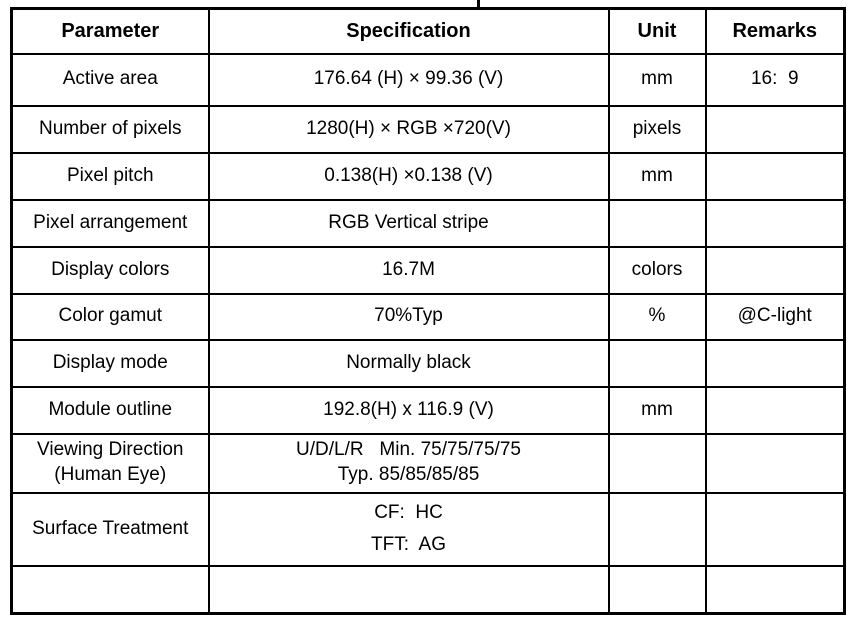 This screenshot has height=620, width=850. I want to click on cell-remarks: 16: 9, so click(775, 79).